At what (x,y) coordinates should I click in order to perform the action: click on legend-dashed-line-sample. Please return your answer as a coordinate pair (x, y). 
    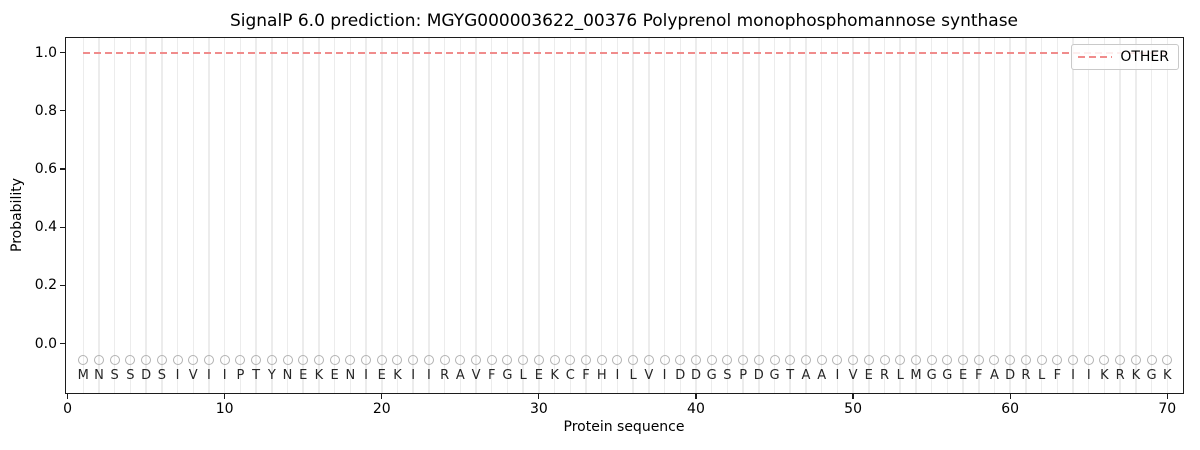
    Looking at the image, I should click on (1095, 57).